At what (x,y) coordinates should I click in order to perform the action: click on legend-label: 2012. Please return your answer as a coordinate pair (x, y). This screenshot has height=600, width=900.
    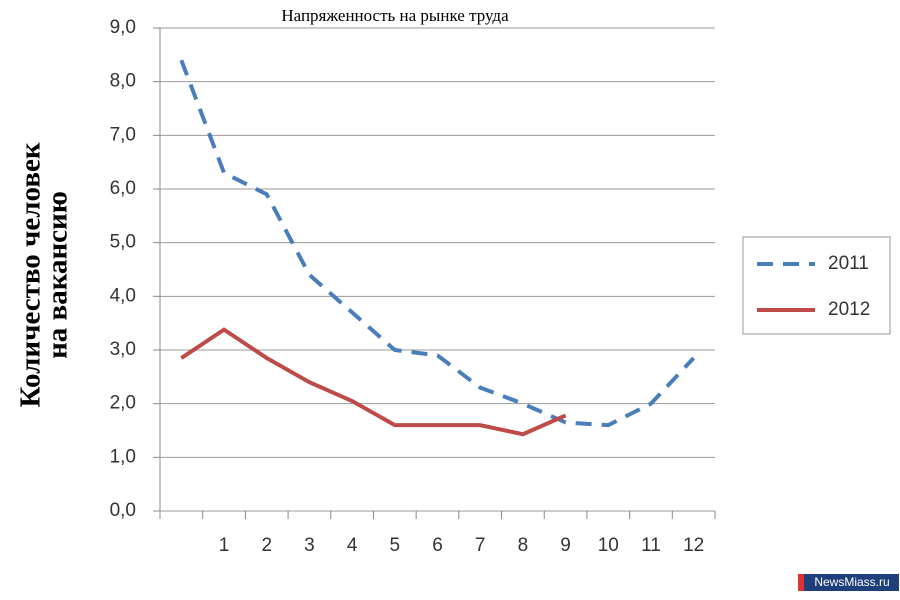
    Looking at the image, I should click on (849, 309).